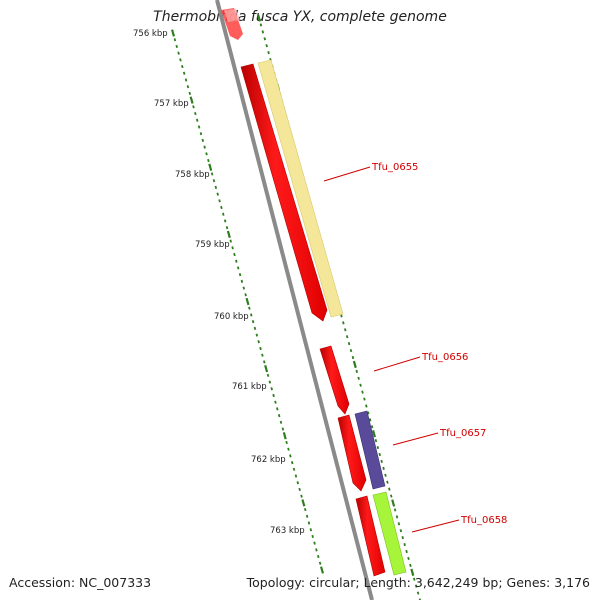  I want to click on gene-arrow-top-faded, so click(232, 15).